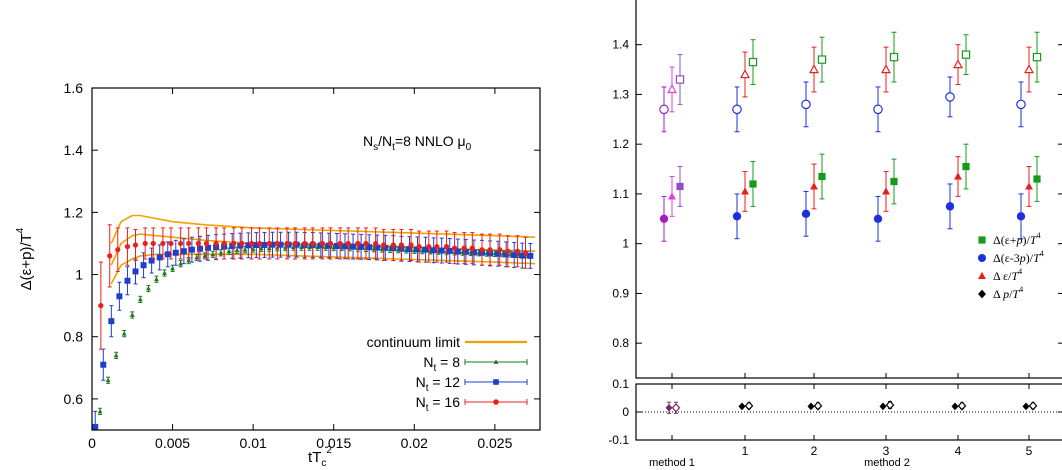 Image resolution: width=1062 pixels, height=470 pixels. I want to click on x-tick-label: 3, so click(886, 451).